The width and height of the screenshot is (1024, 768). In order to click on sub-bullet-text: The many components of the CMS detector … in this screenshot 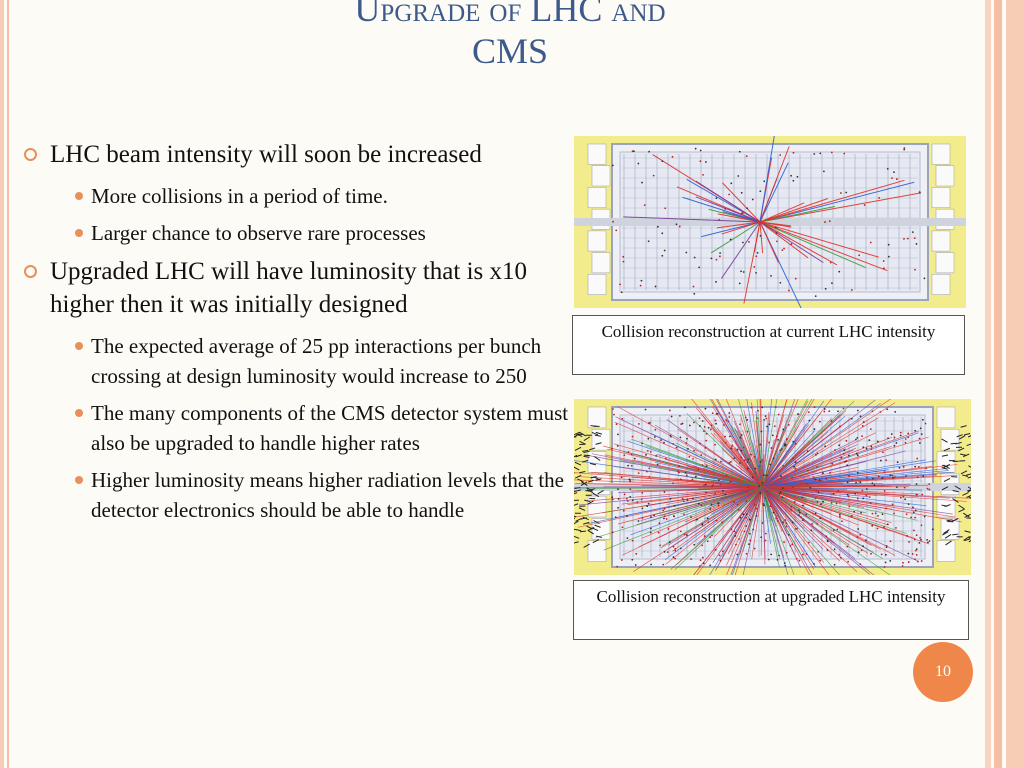, I will do `click(330, 428)`.